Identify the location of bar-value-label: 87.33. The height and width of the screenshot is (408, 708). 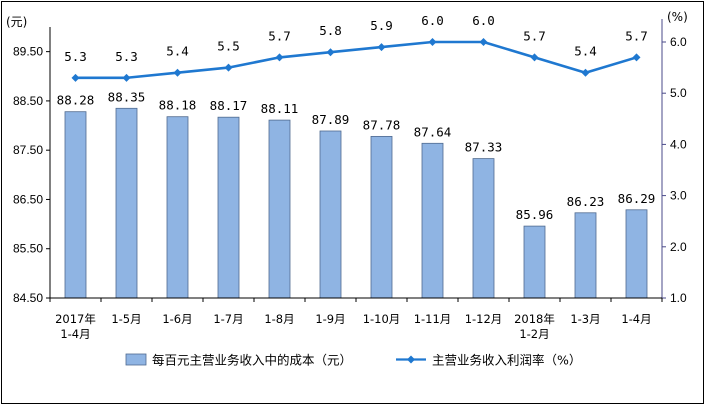
(484, 147).